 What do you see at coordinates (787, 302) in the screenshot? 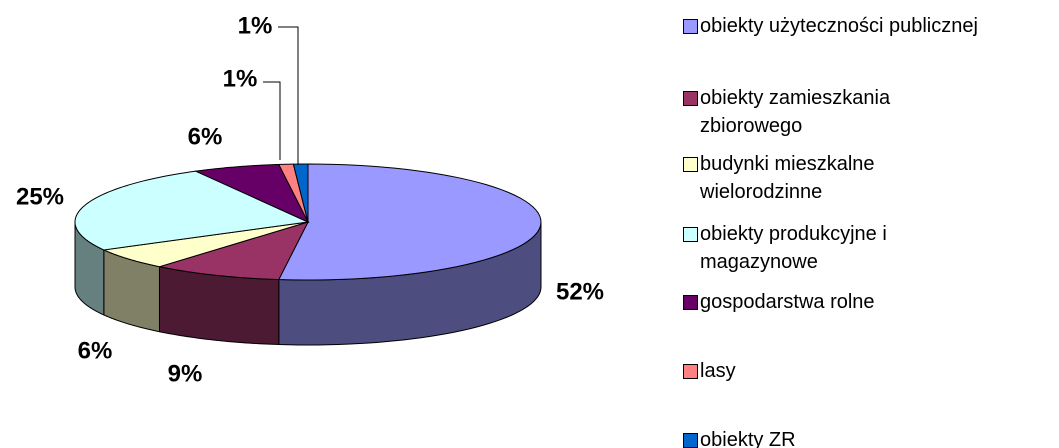
I see `legend-label: gospodarstwa rolne` at bounding box center [787, 302].